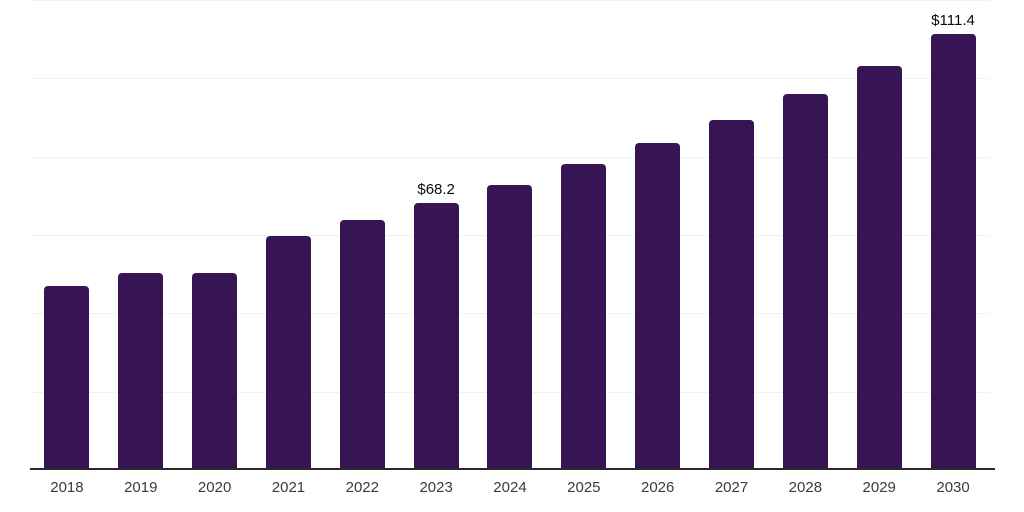 The height and width of the screenshot is (512, 1024). I want to click on x-tick-label-2024: 2024, so click(510, 487).